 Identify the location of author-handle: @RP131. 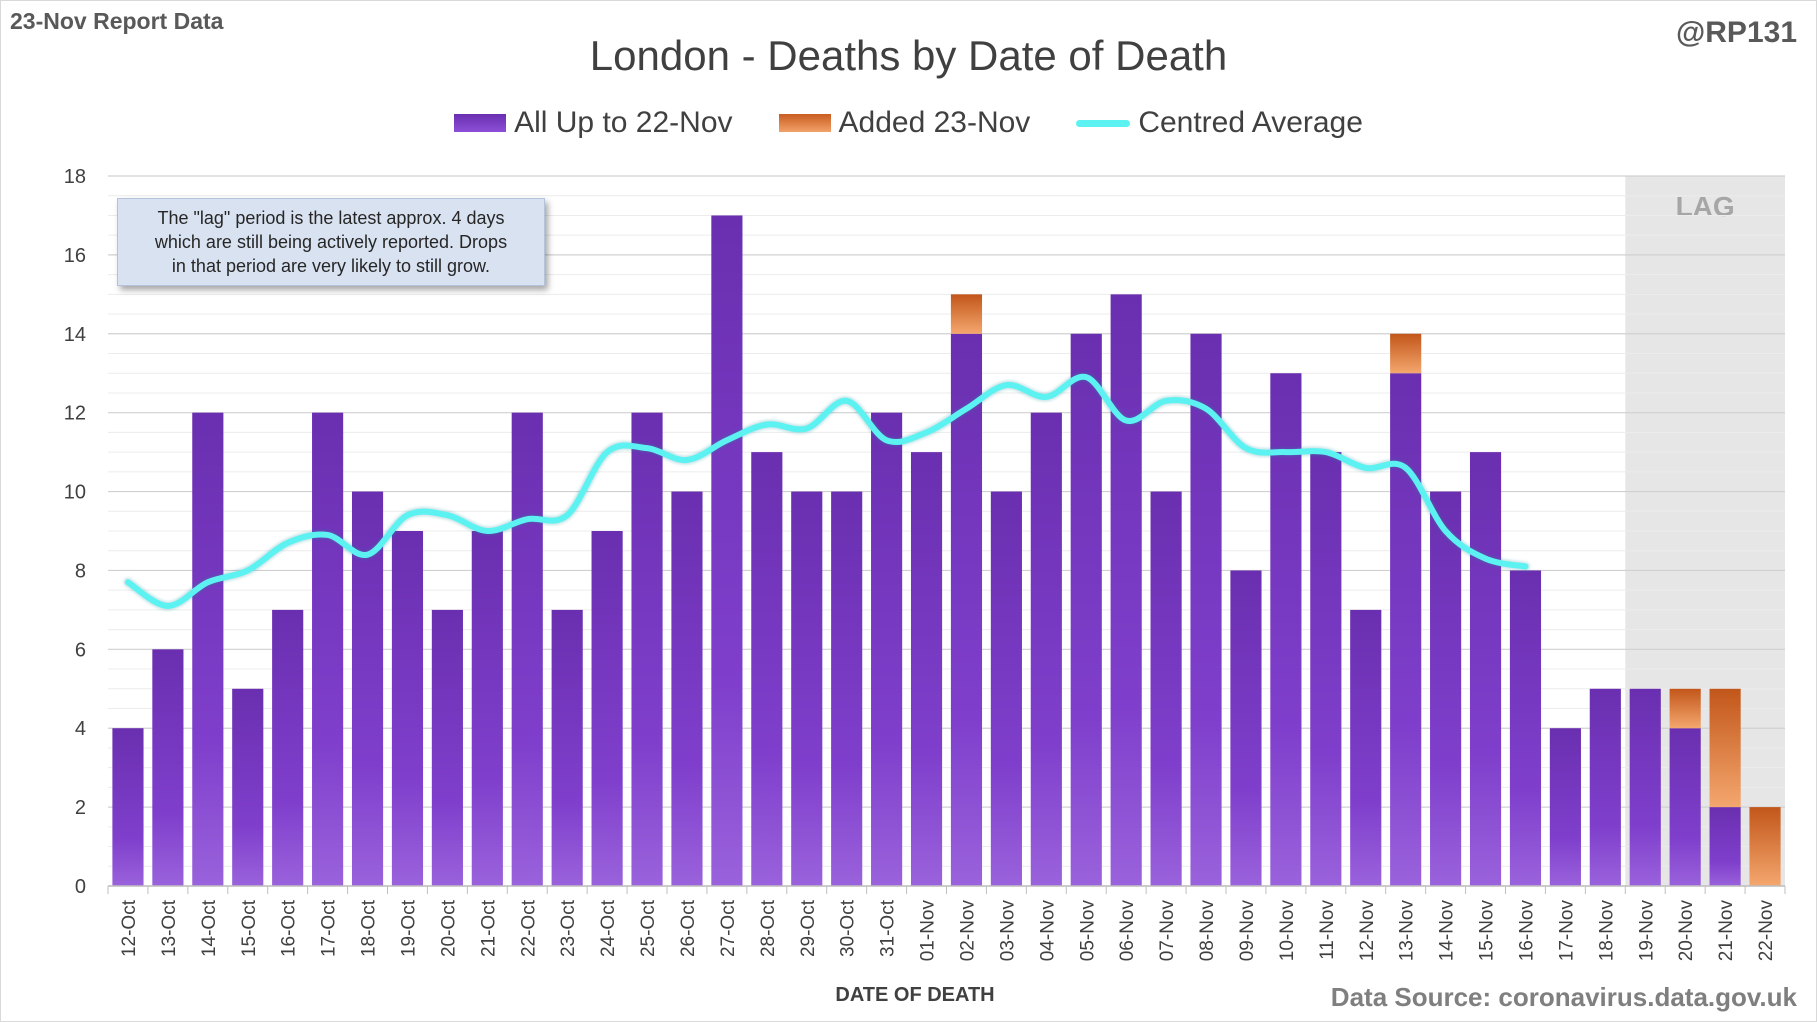
(1736, 32).